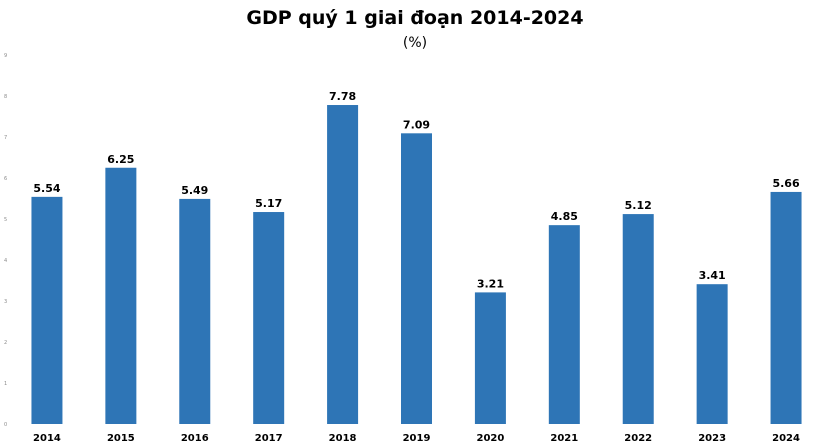  What do you see at coordinates (638, 438) in the screenshot?
I see `x-tick-label: 2022` at bounding box center [638, 438].